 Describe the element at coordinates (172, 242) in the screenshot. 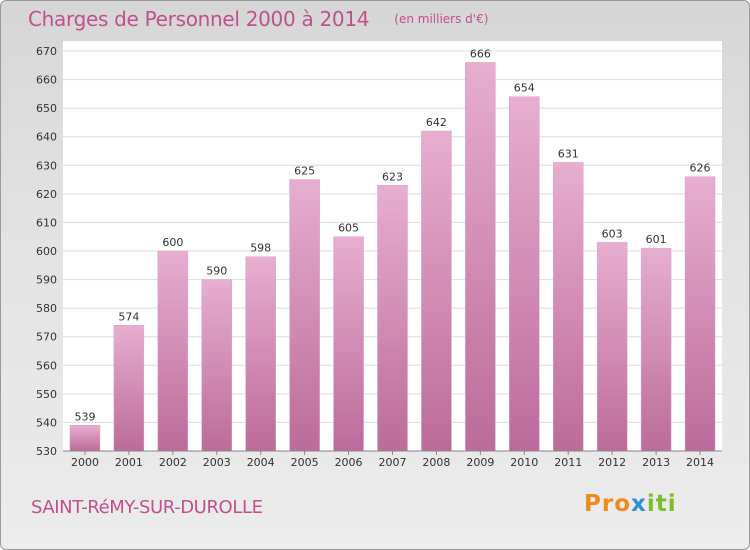

I see `bar-value-label: 600` at that location.